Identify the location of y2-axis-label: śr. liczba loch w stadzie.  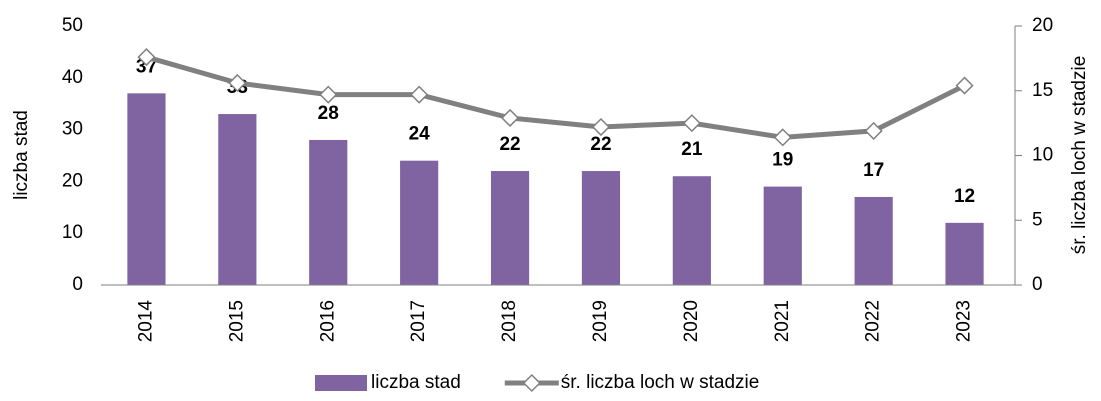
(1079, 155).